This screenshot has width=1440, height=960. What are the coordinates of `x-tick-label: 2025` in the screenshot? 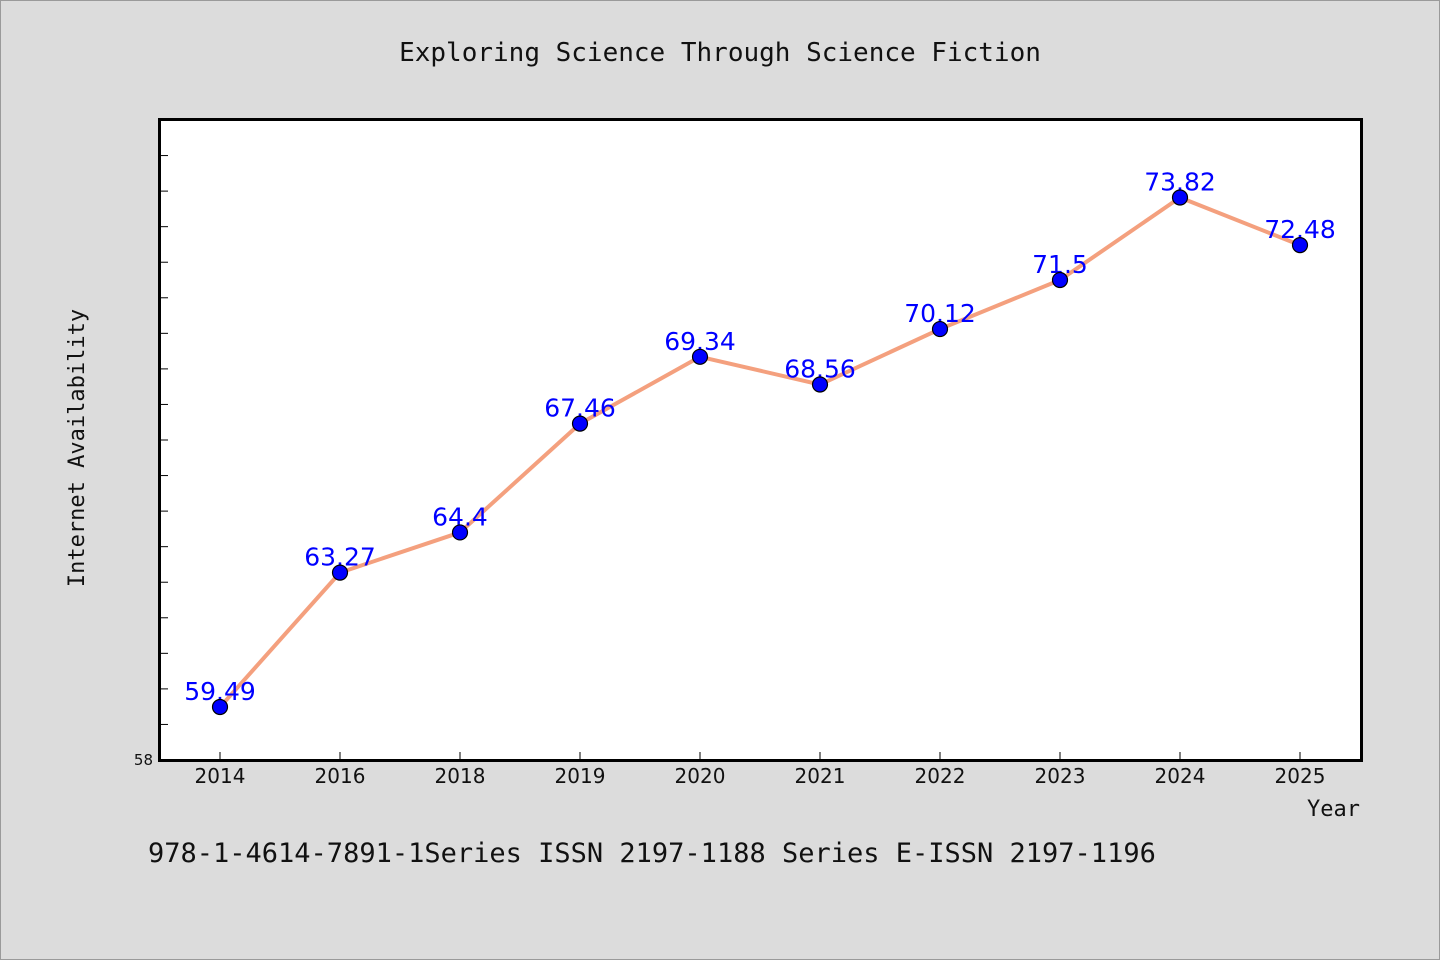 It's located at (1300, 776).